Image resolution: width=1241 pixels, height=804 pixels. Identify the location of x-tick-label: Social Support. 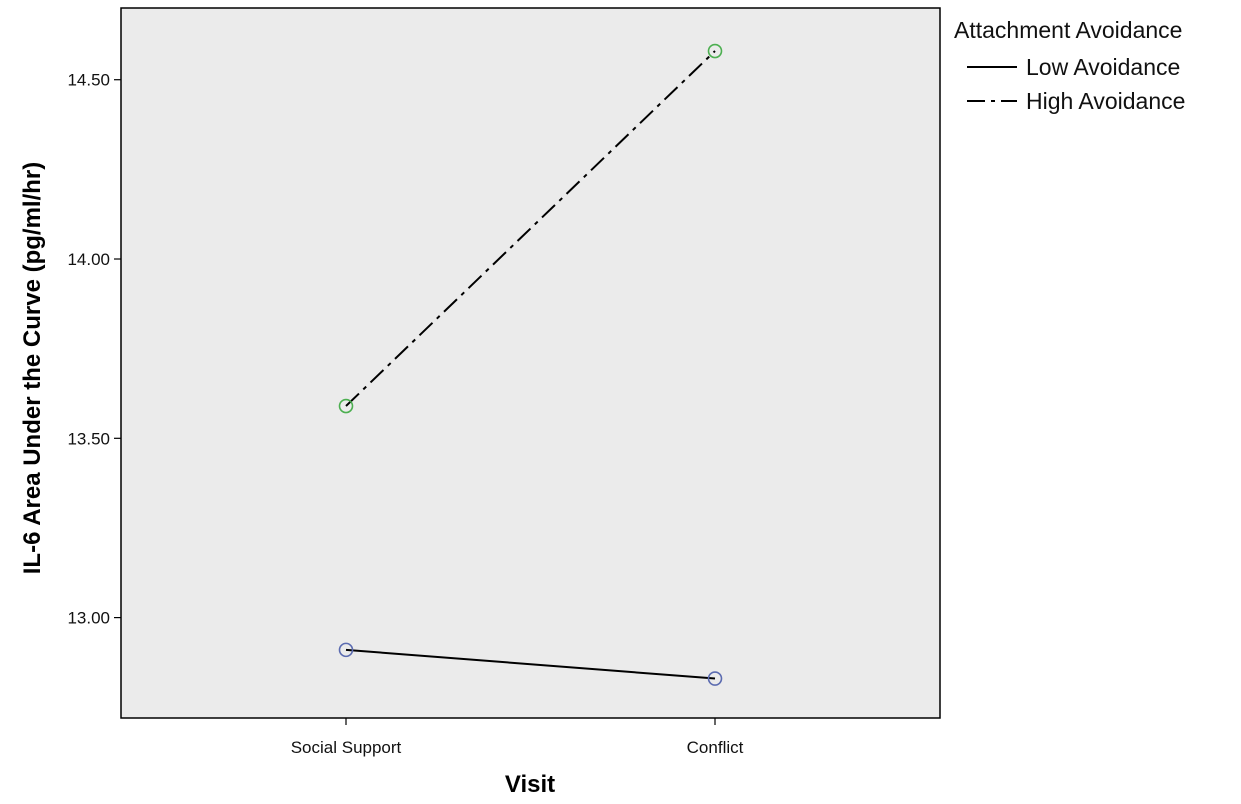
(346, 747).